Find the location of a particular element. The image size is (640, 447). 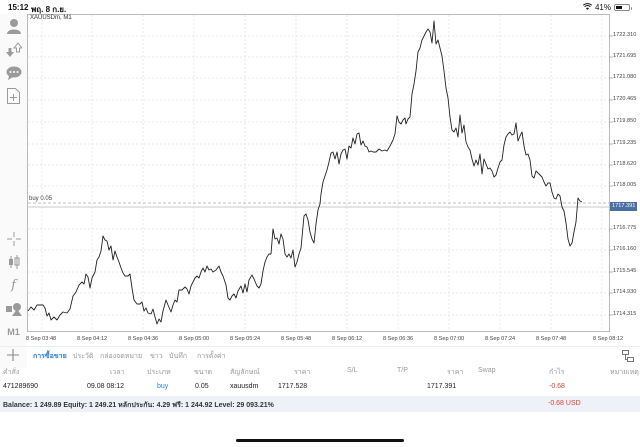

price-tick: 1718.005 is located at coordinates (625, 185).